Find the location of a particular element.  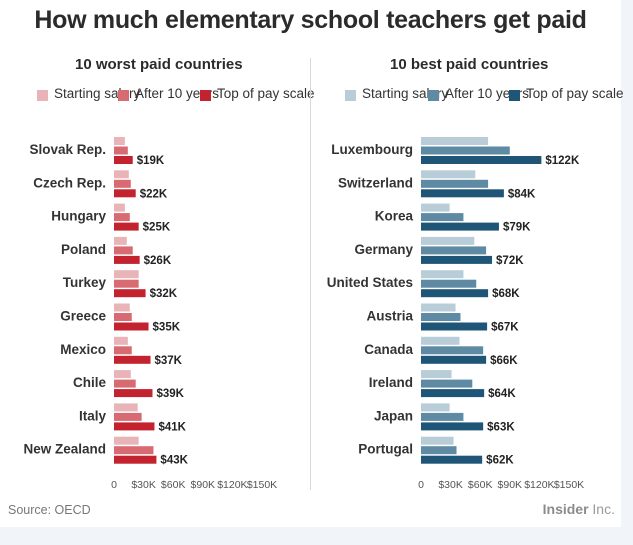

category-label: Mexico is located at coordinates (83, 349).